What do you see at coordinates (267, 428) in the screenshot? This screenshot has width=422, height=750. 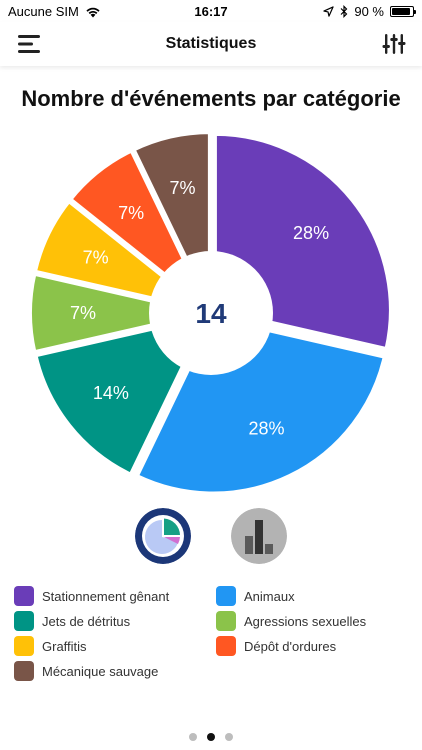 I see `slice-label-1: 28%` at bounding box center [267, 428].